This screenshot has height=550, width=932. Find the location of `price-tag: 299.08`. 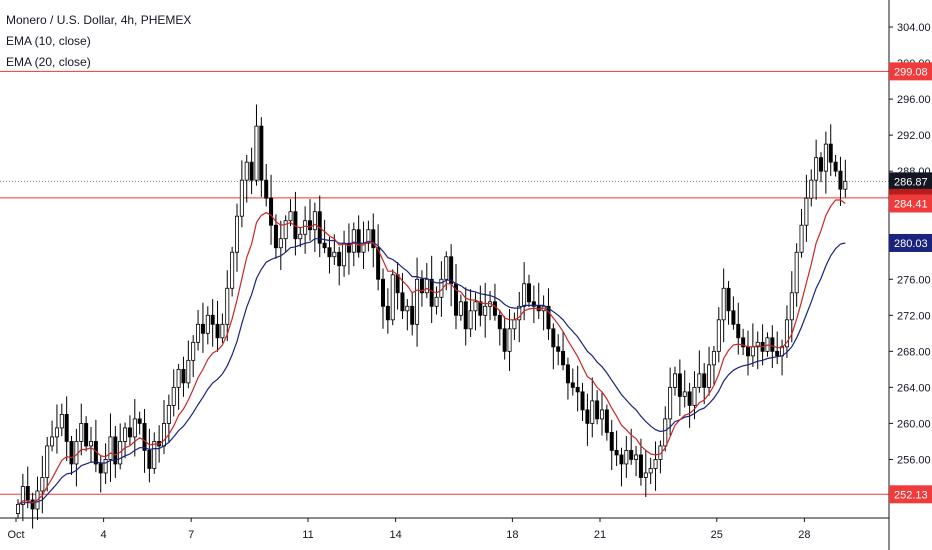

price-tag: 299.08 is located at coordinates (910, 71).